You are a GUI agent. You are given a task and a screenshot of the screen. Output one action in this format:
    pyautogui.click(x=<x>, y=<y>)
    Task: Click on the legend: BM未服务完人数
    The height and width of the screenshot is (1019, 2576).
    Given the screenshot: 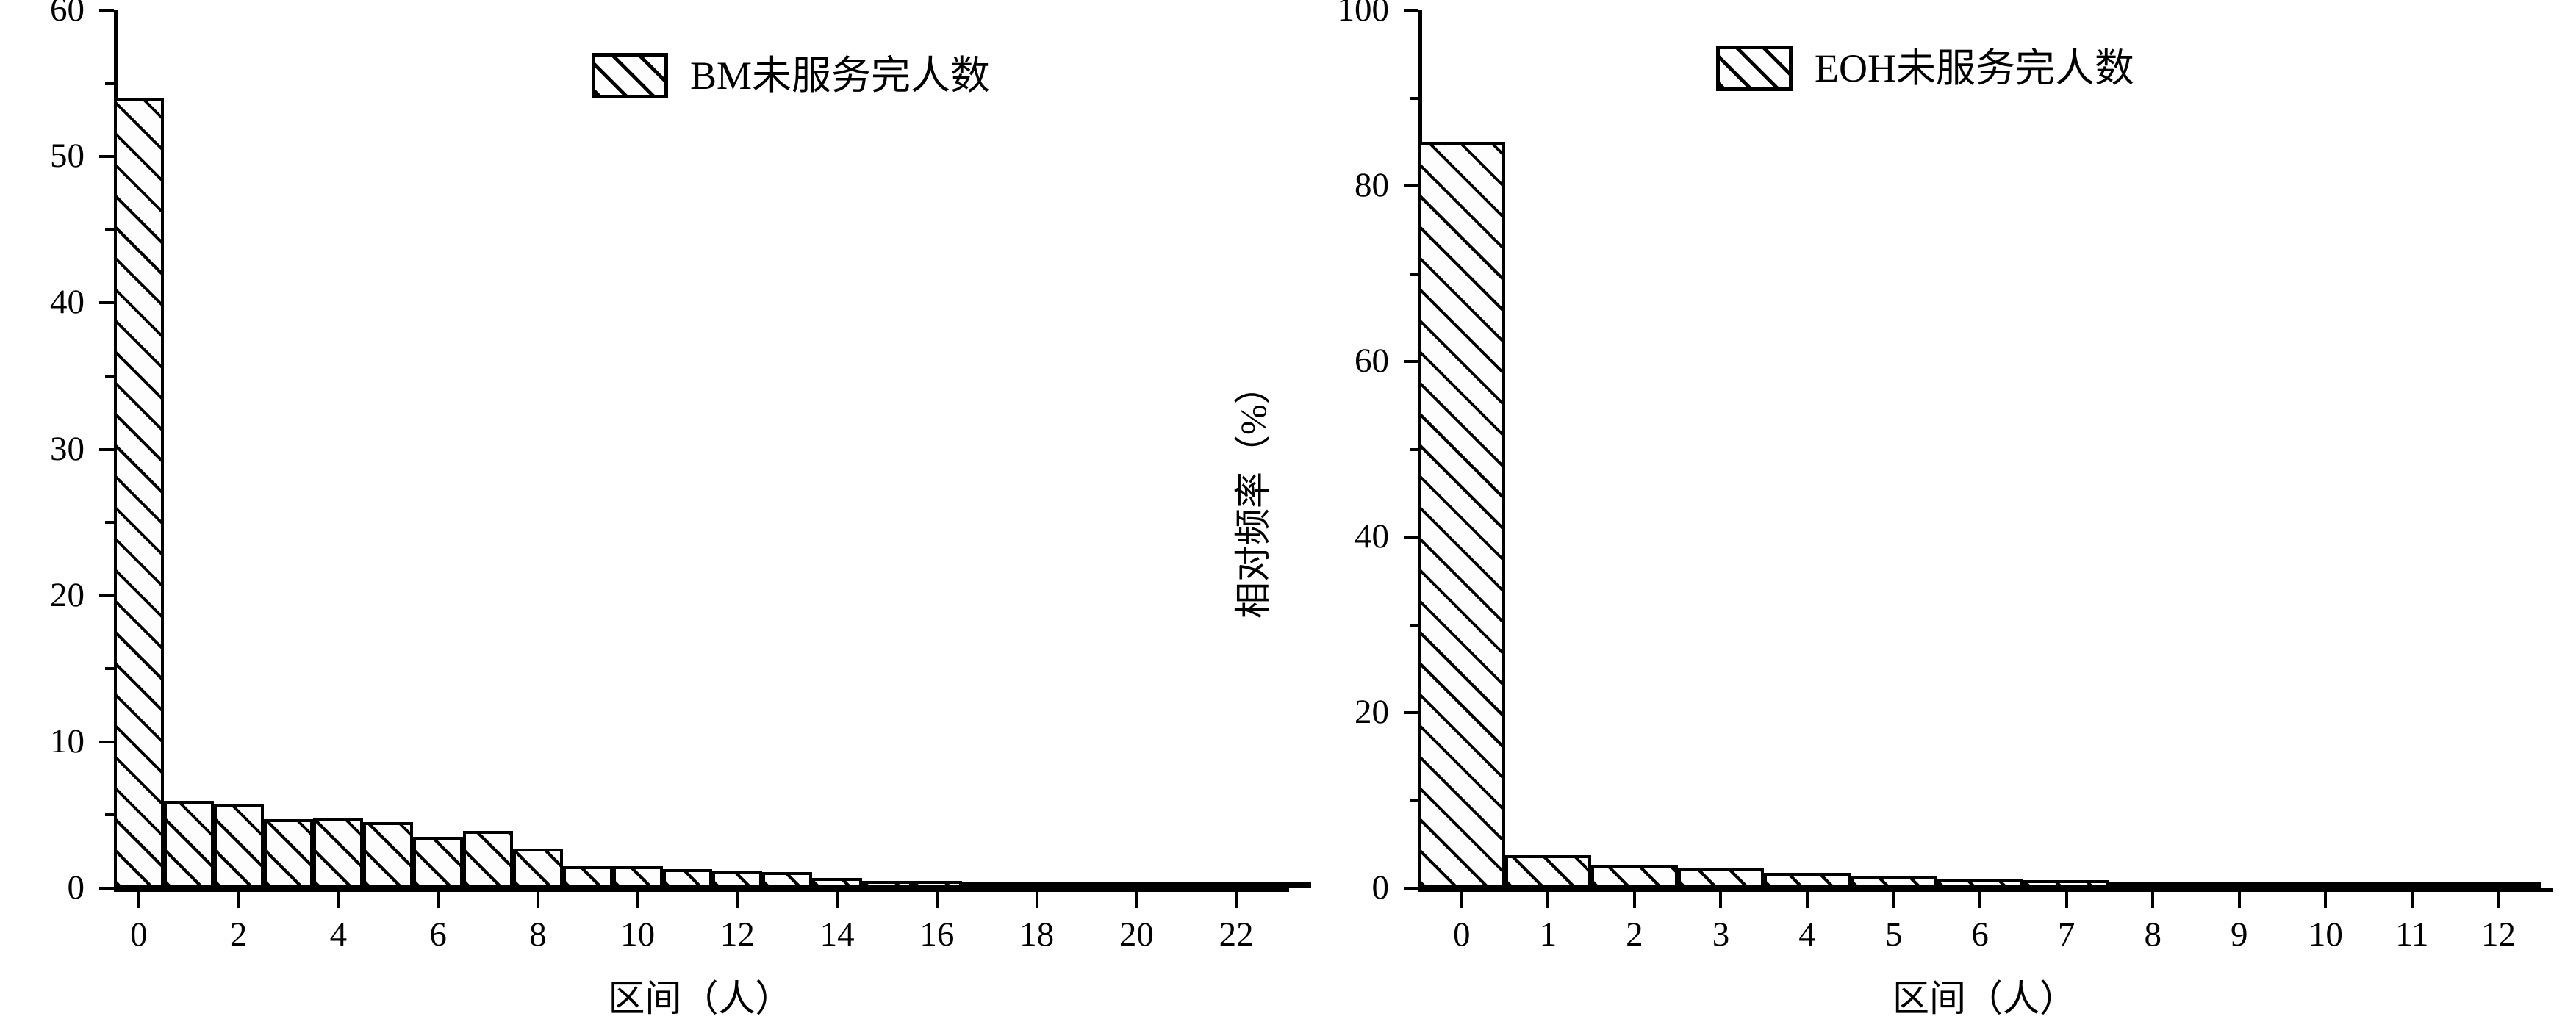 What is the action you would take?
    pyautogui.click(x=791, y=75)
    